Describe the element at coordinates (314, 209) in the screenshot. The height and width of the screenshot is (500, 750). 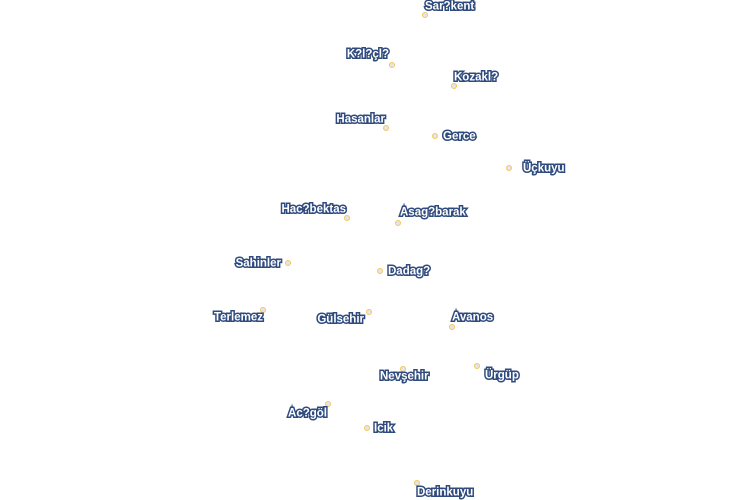
I see `place-label: Hac?bektas` at that location.